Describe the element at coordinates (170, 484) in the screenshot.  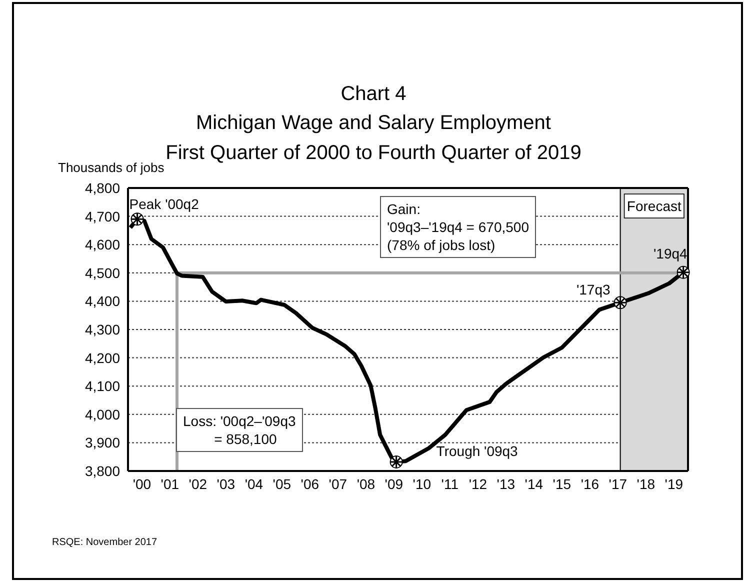
I see `x-tick-label: '01` at that location.